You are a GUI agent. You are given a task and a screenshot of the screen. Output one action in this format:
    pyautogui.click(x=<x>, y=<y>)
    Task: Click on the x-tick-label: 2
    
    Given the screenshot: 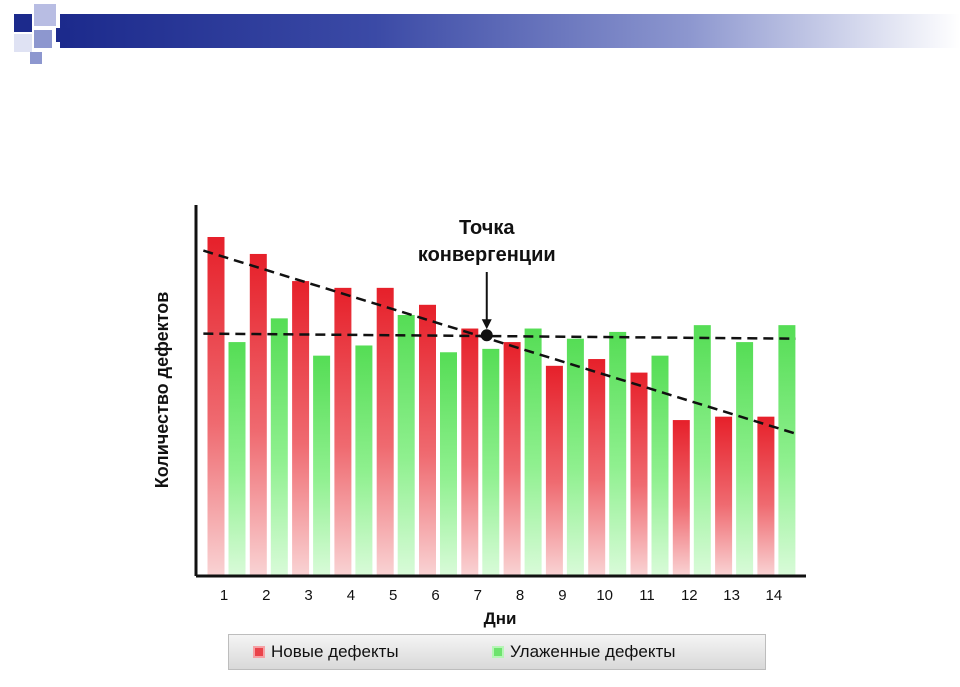 What is the action you would take?
    pyautogui.click(x=266, y=595)
    